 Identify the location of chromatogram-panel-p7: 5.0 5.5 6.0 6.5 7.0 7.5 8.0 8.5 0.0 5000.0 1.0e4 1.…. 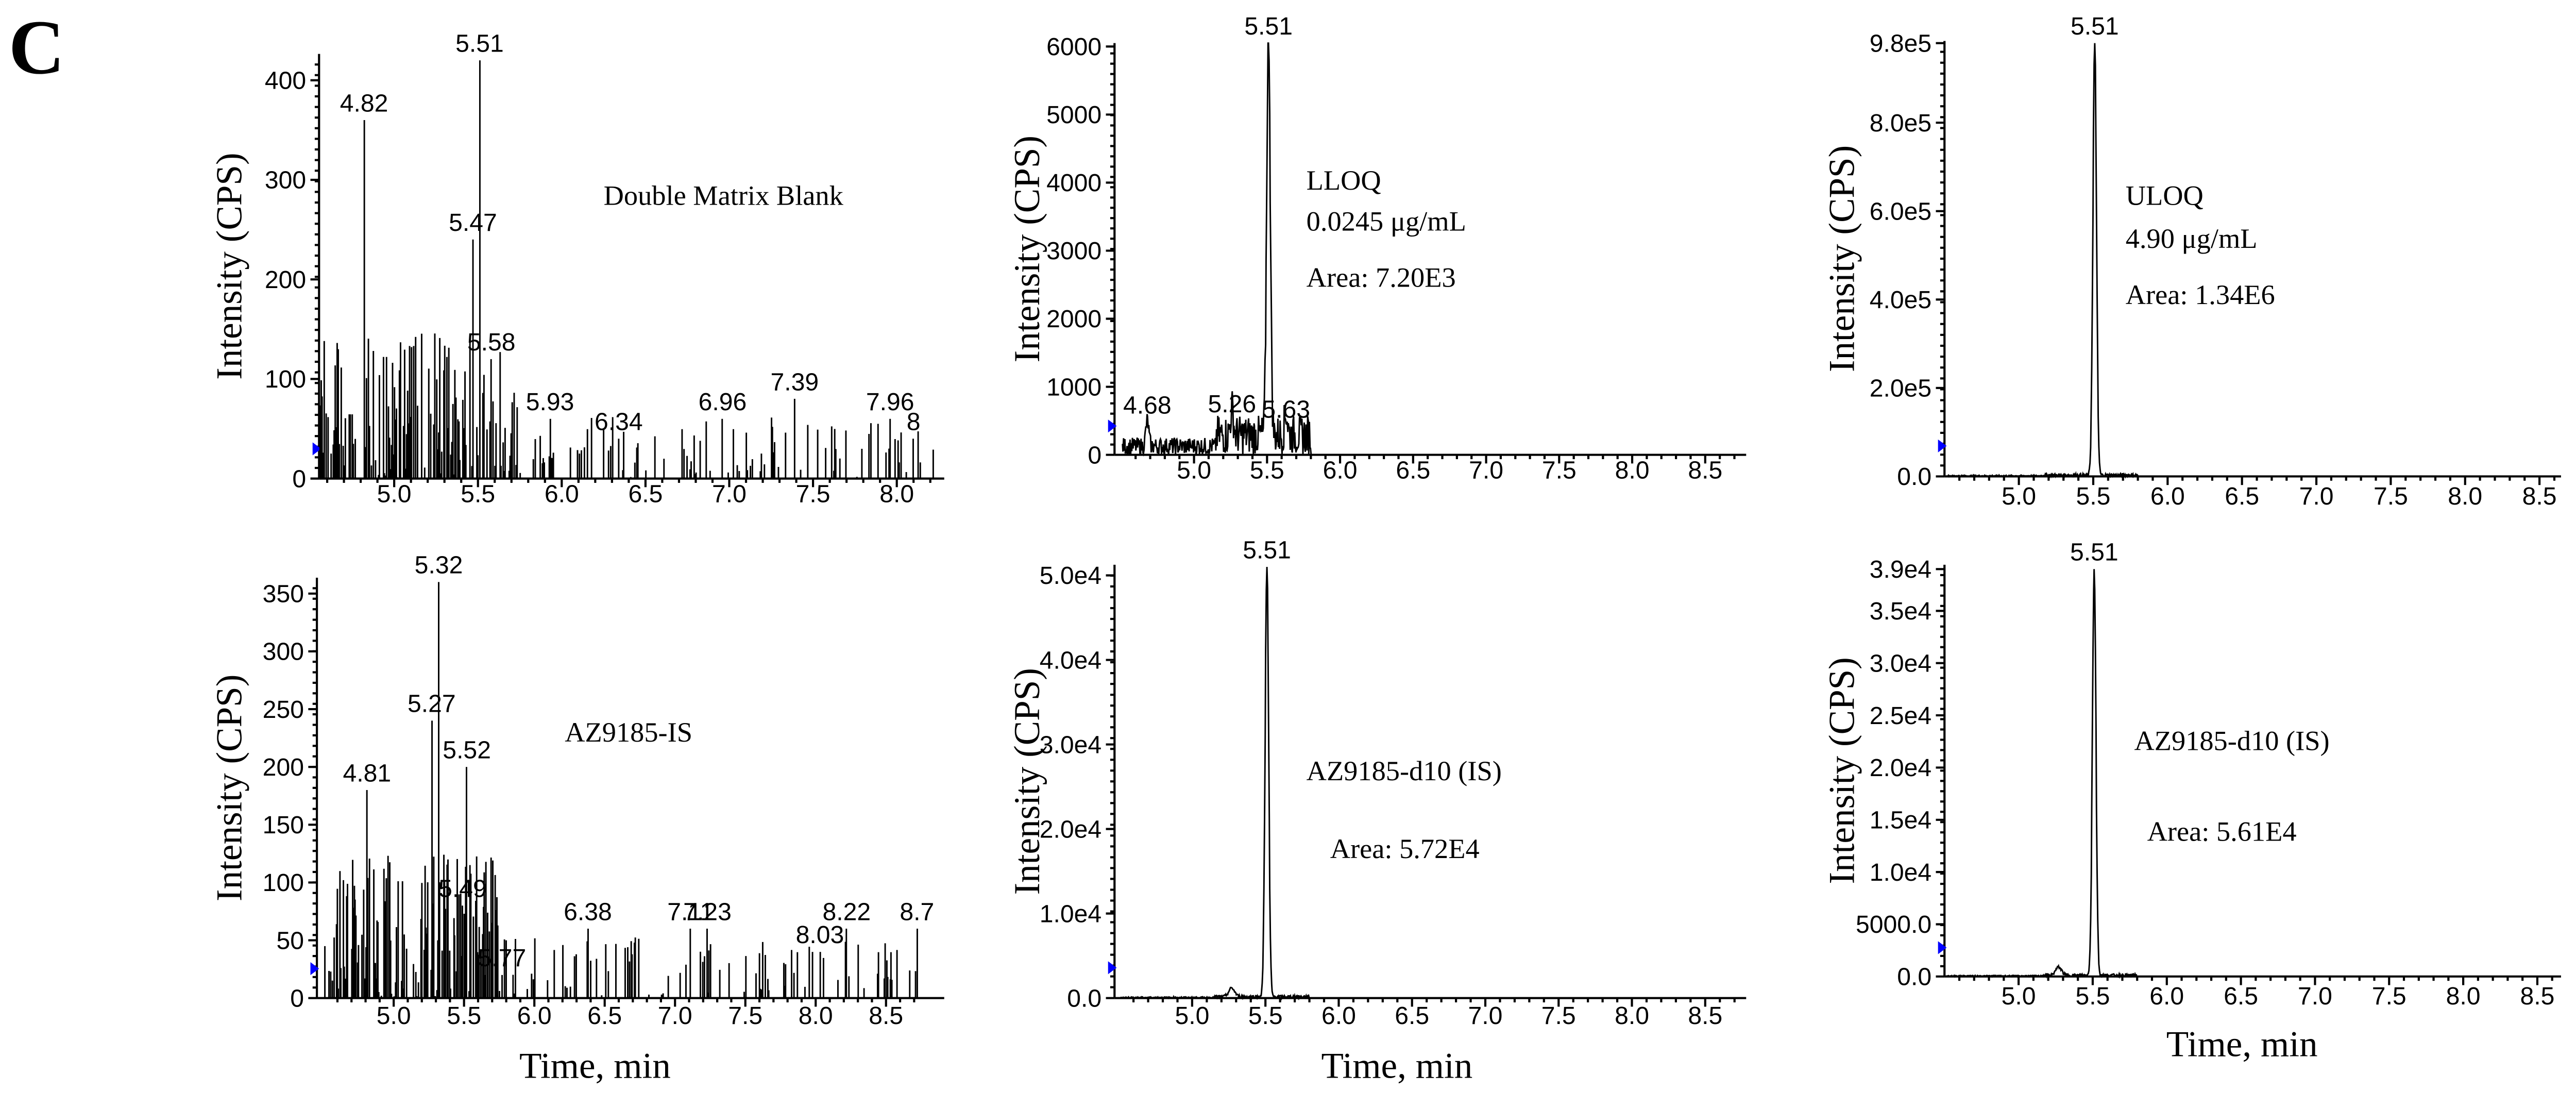
(2191, 802).